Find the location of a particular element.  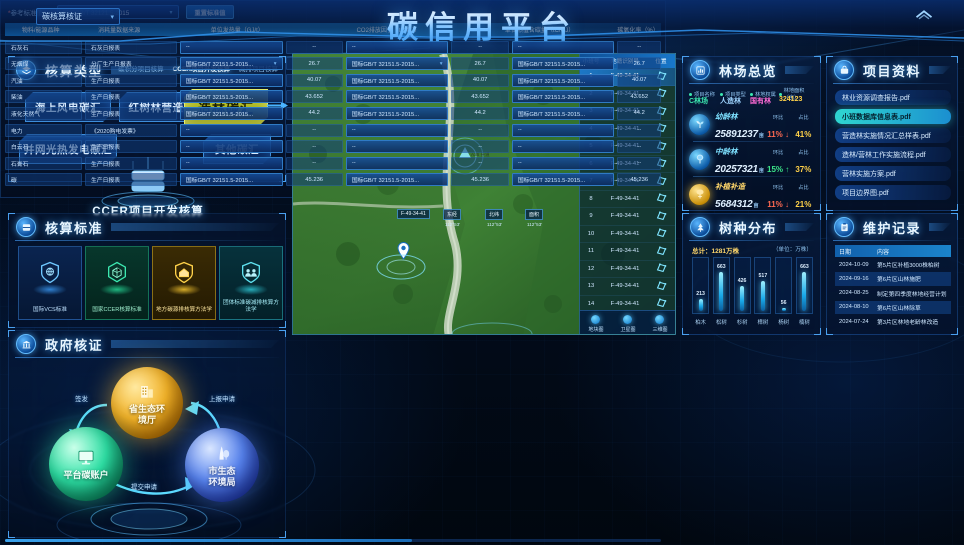

map-view-satellite: 卫星图 is located at coordinates (628, 323).